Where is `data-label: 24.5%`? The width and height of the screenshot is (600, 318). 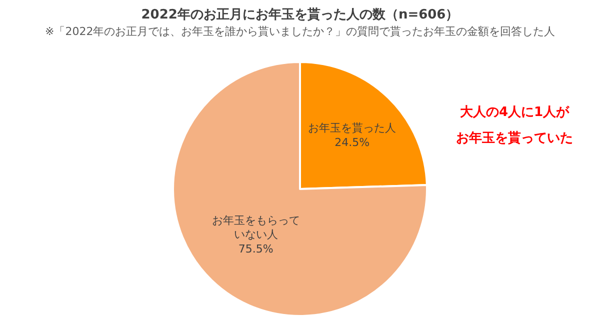 data-label: 24.5% is located at coordinates (352, 142).